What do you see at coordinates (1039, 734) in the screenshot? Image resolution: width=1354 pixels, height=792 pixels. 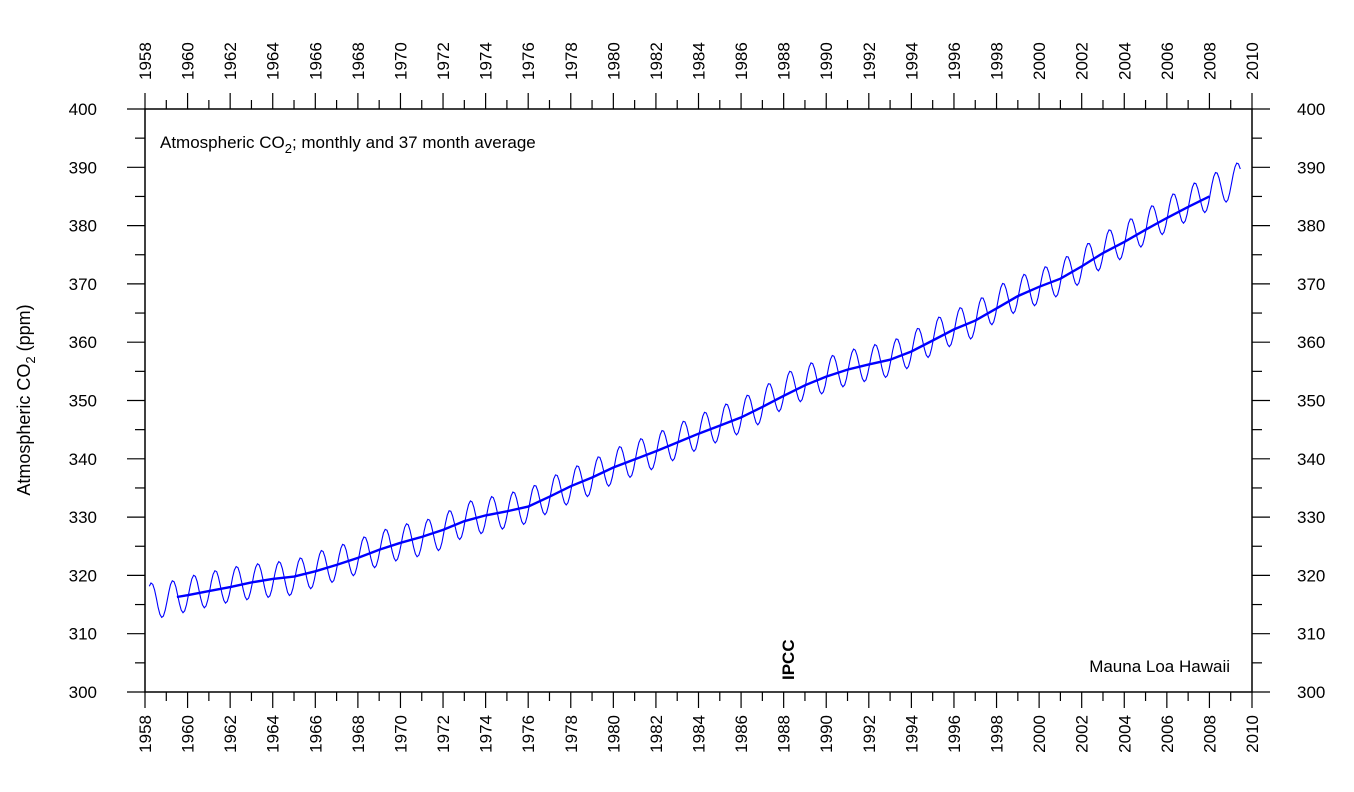 I see `bottom-x-tick-label: 2000` at bounding box center [1039, 734].